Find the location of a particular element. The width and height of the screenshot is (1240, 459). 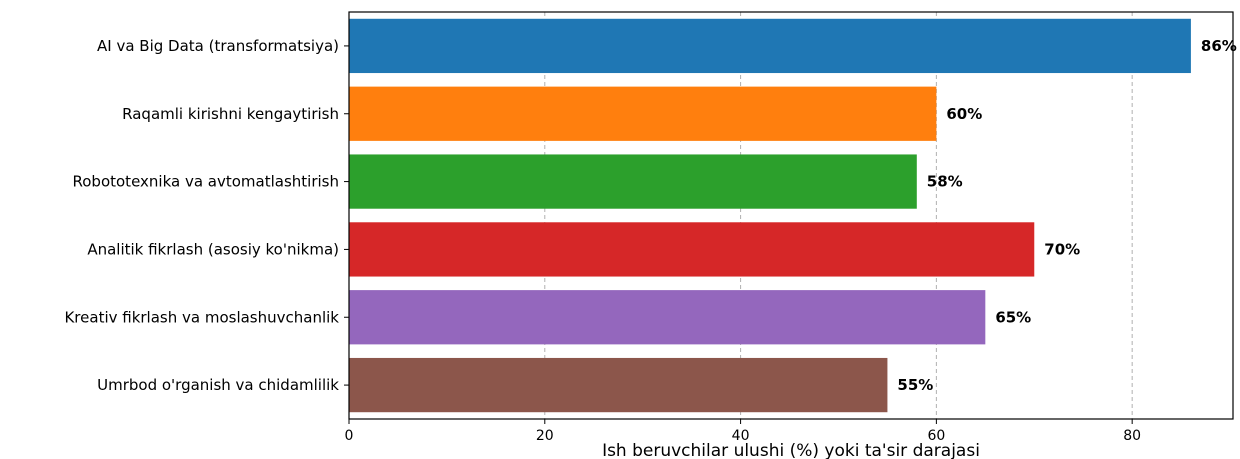

x-axis-ticks: 0 20 40 60 80 is located at coordinates (743, 431).